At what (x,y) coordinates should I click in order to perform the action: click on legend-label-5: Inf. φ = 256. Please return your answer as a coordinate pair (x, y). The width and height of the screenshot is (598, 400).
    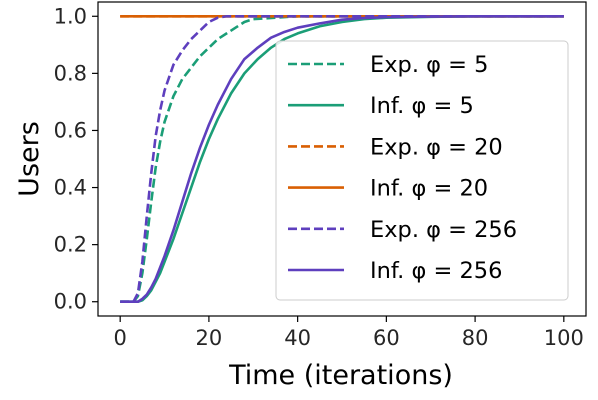
    Looking at the image, I should click on (436, 271).